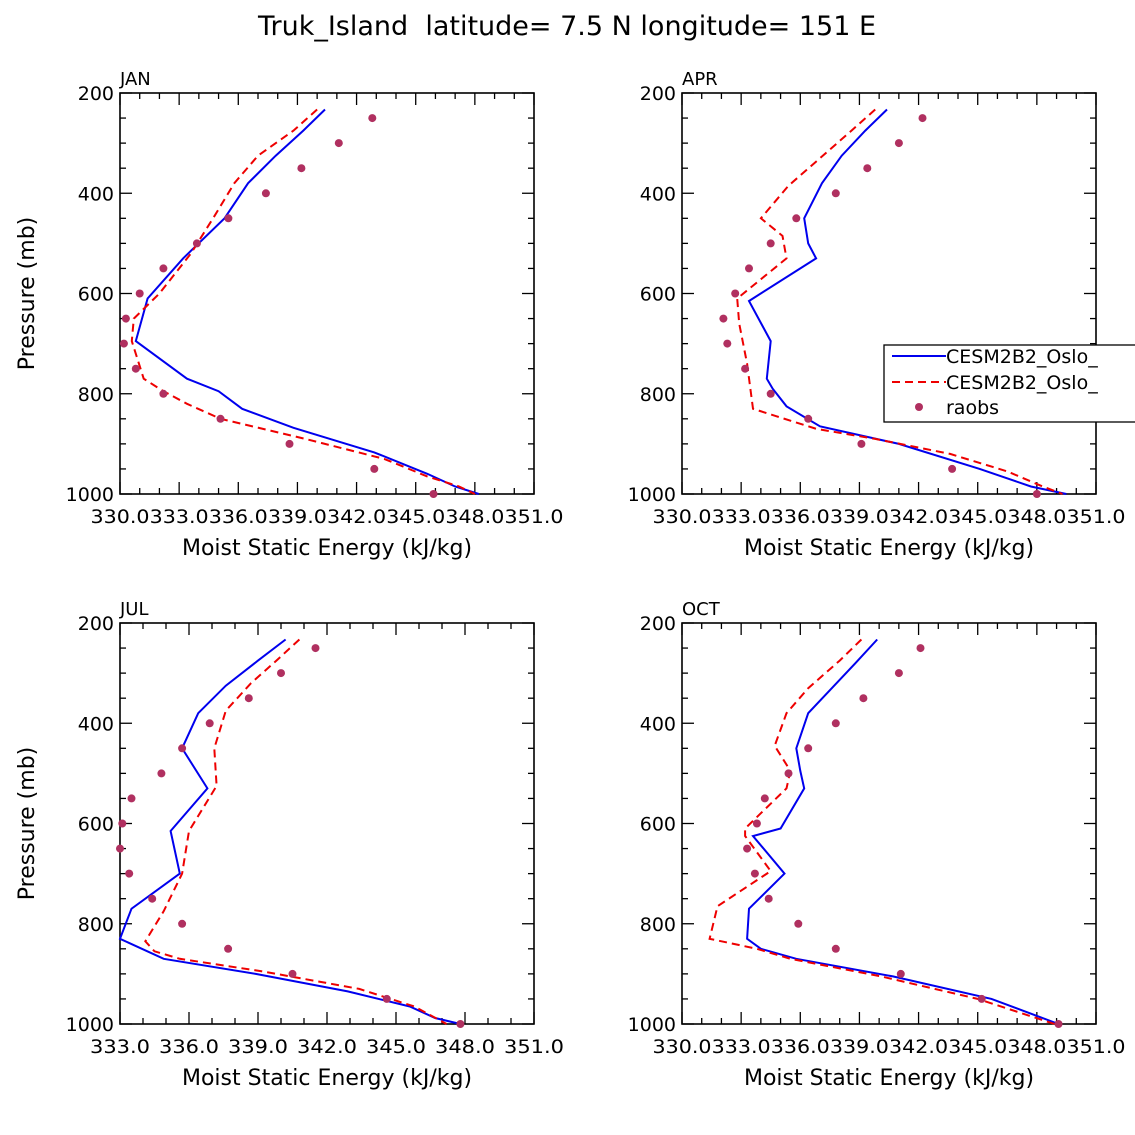 The image size is (1135, 1135). I want to click on legend-marker-raobs, so click(919, 407).